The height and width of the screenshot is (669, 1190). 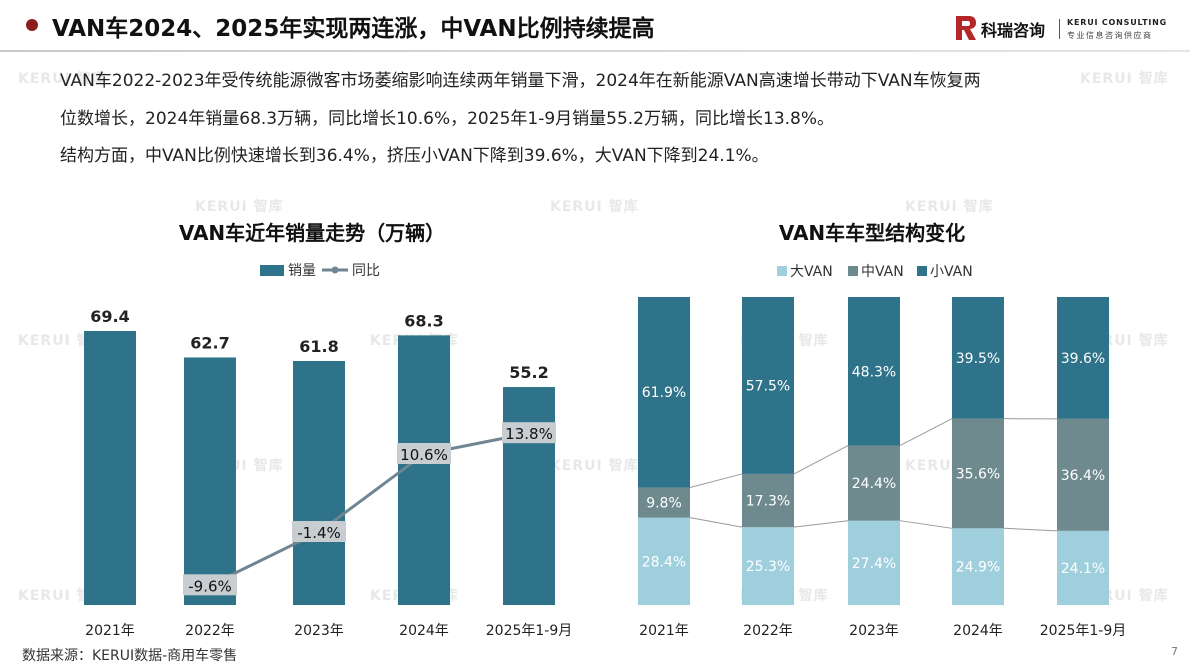 I want to click on x-tick-label: 2024年, so click(x=424, y=631).